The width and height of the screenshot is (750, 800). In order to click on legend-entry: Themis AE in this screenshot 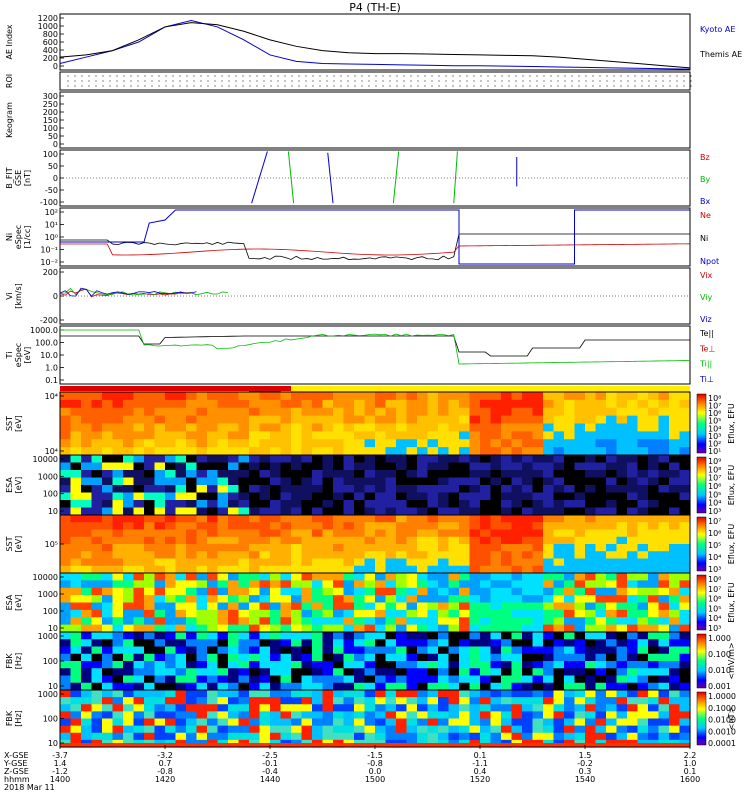, I will do `click(720, 54)`.